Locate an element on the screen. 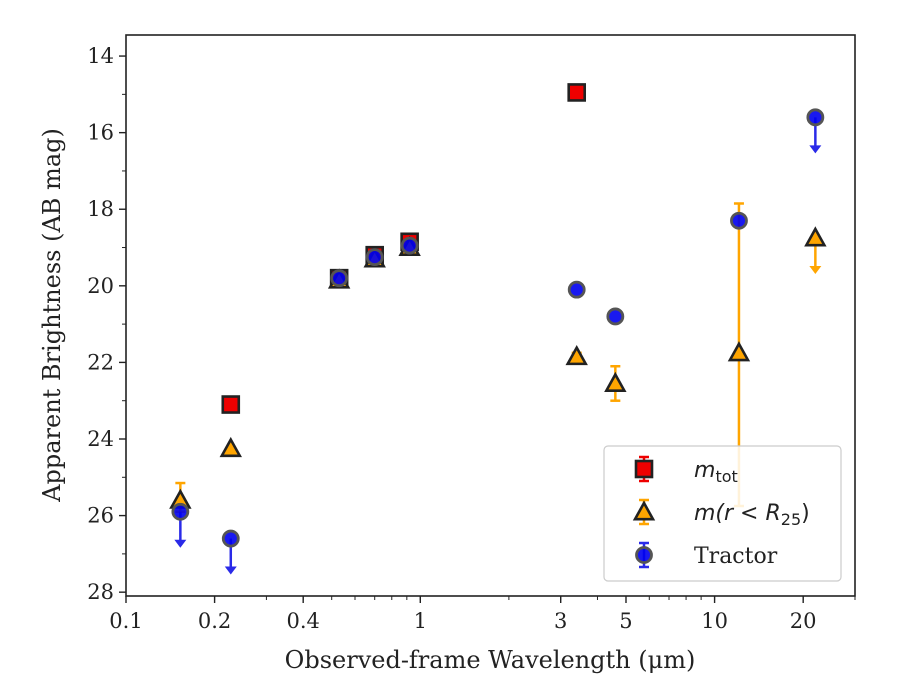  y-tick-label: 24 is located at coordinates (100, 439).